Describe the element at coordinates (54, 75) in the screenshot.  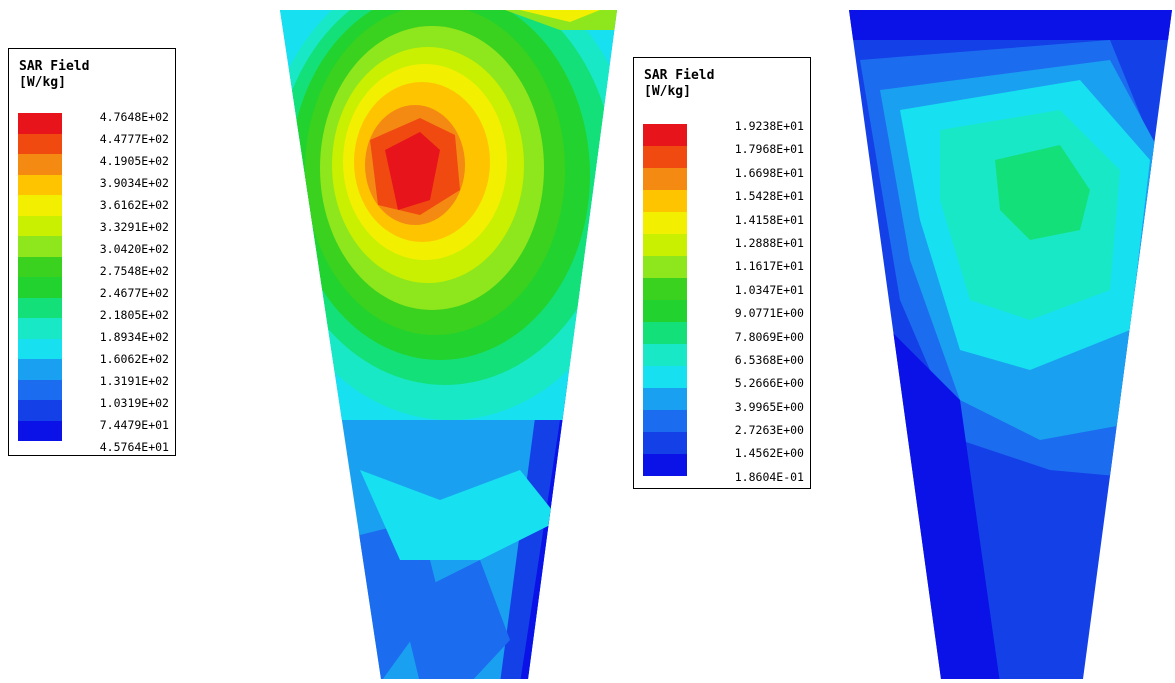
I see `legend-title-left: SAR Field [W/kg]` at that location.